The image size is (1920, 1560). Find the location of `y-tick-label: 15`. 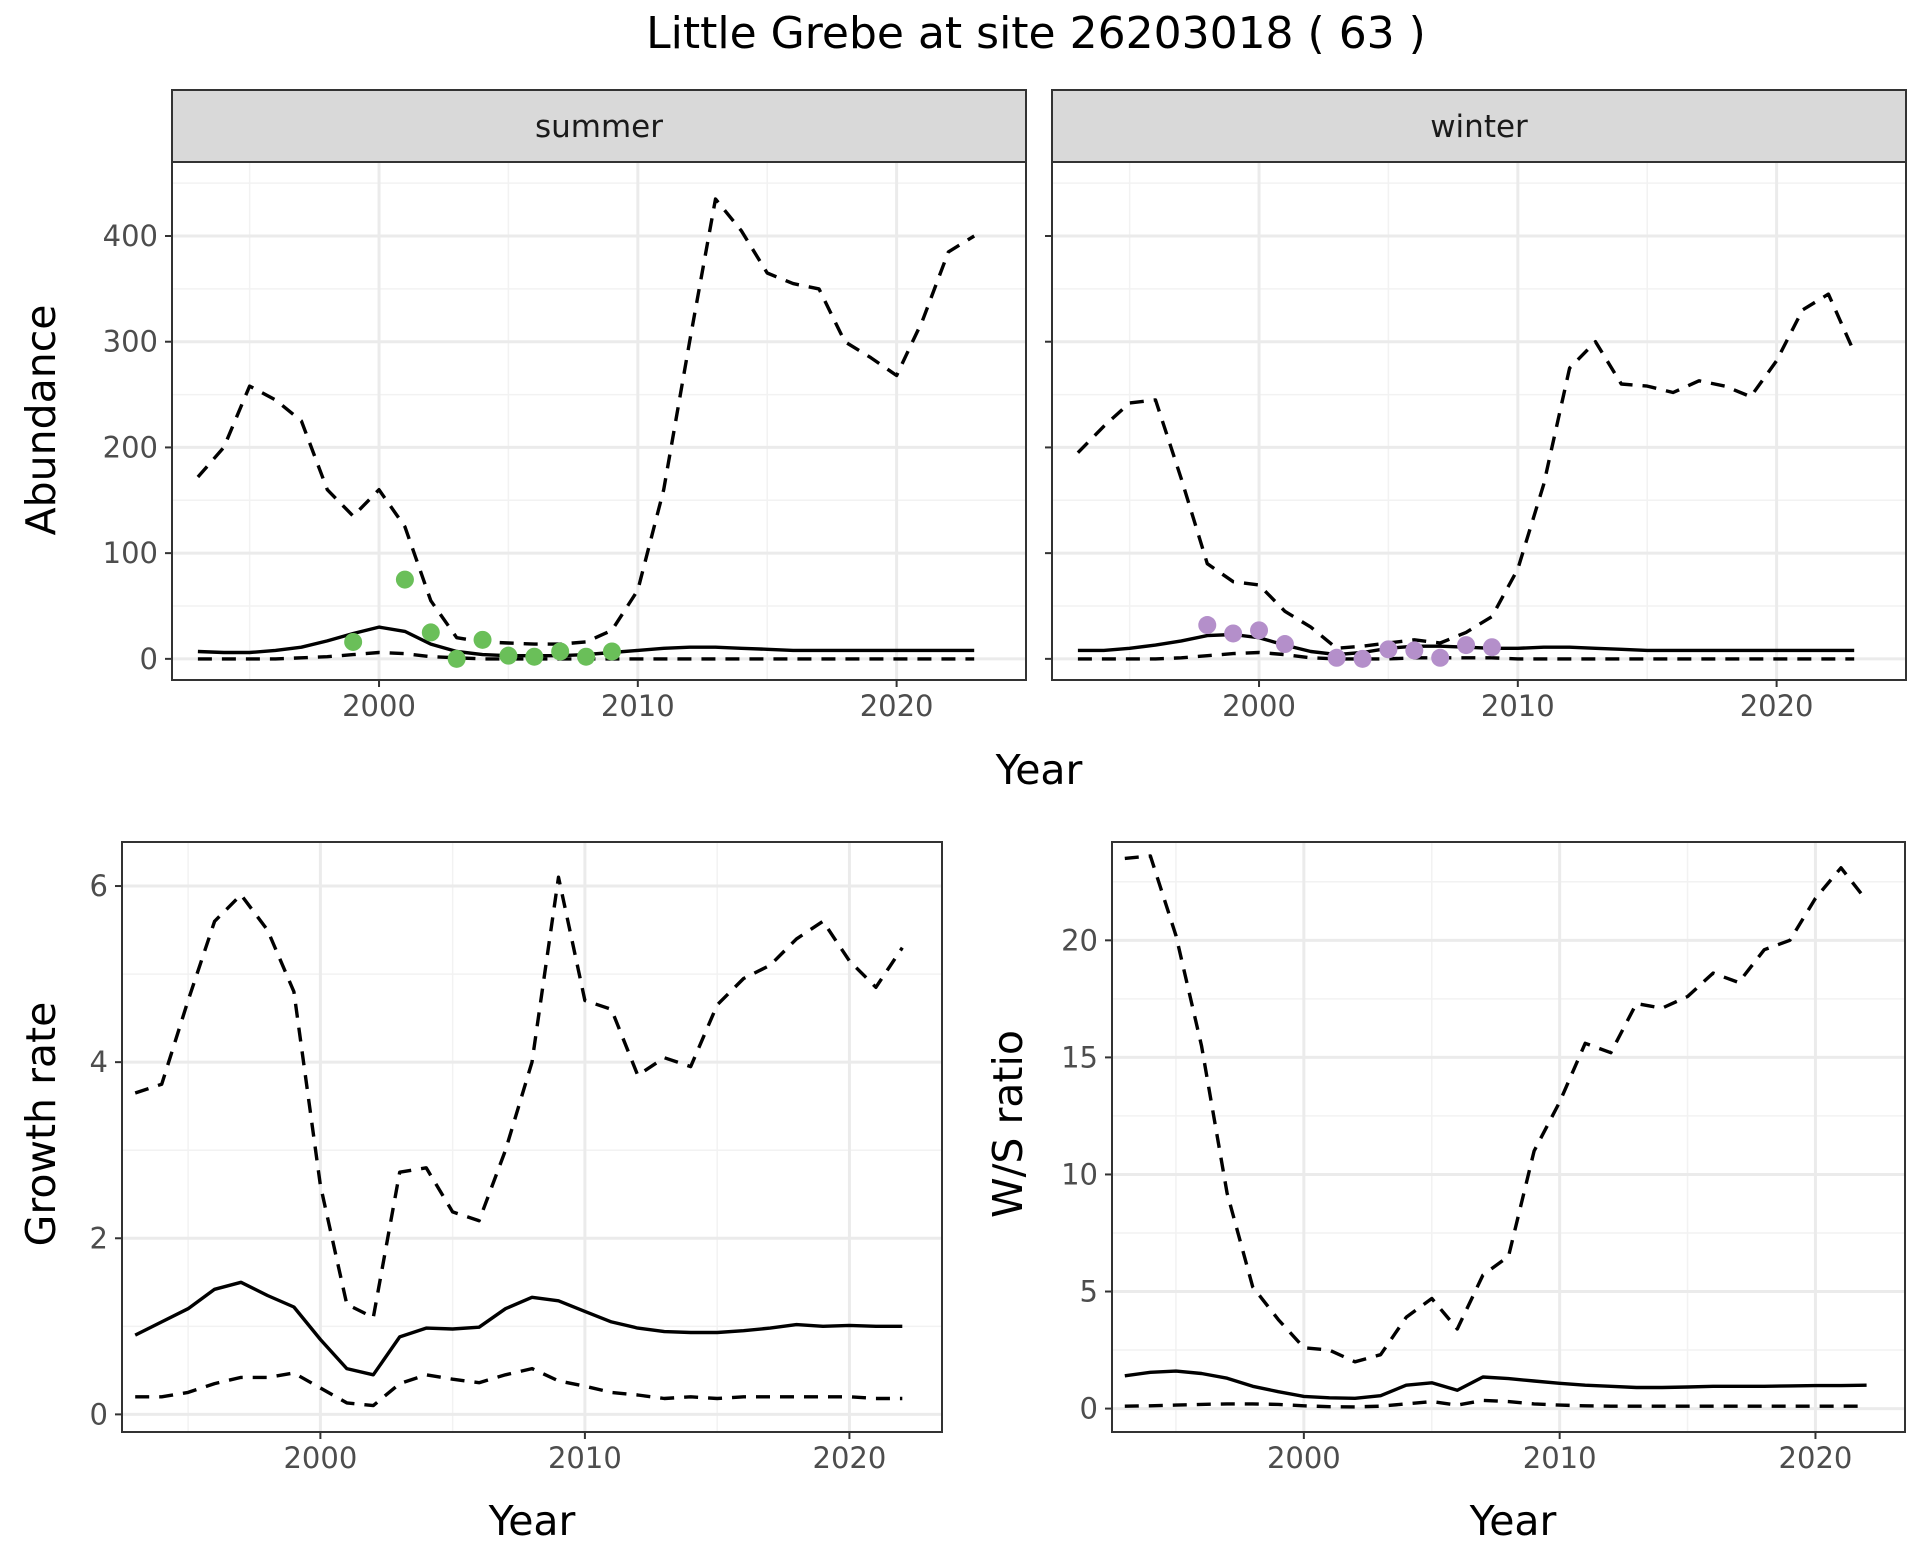

y-tick-label: 15 is located at coordinates (1079, 1057).